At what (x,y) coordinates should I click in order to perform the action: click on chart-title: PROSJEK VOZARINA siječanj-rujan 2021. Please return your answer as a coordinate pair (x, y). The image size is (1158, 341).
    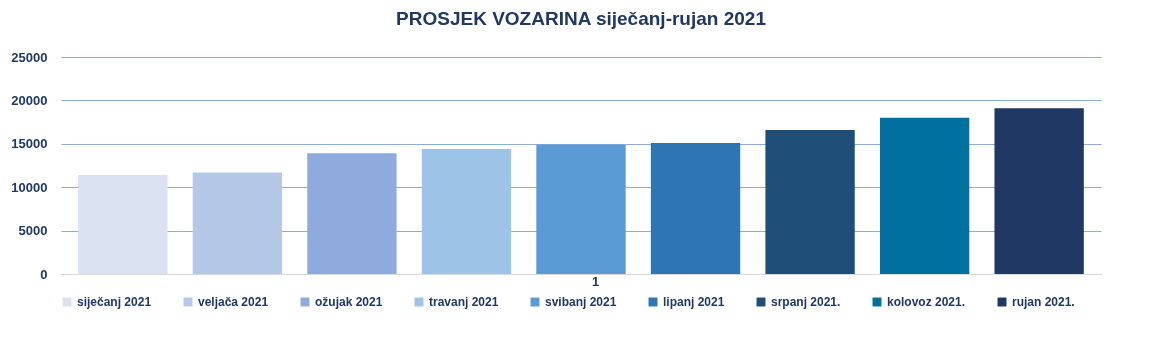
    Looking at the image, I should click on (581, 18).